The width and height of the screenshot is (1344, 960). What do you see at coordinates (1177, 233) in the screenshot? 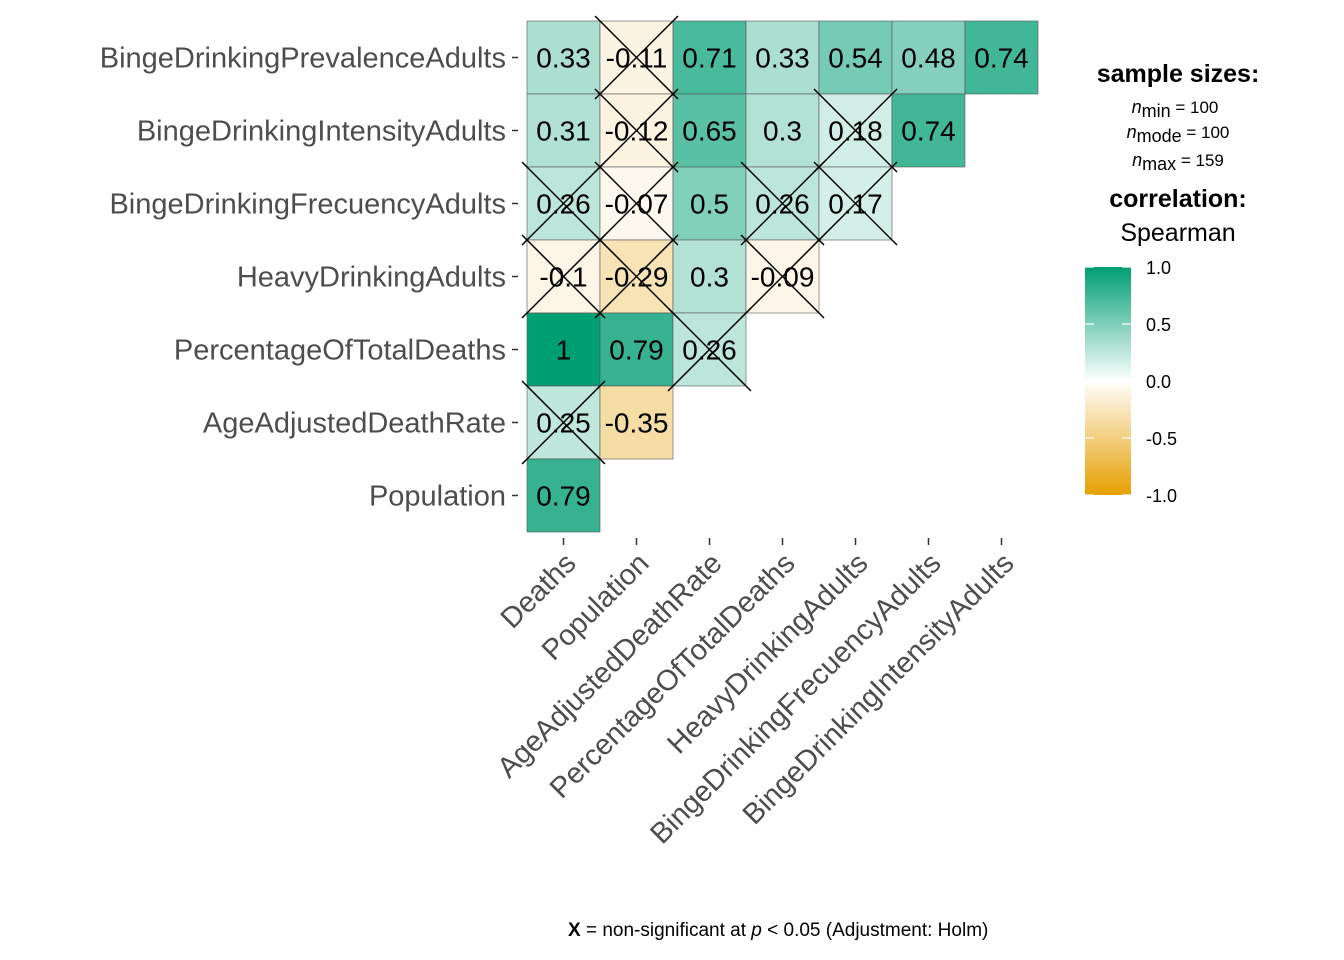
I see `legend-correlation-method: Spearman` at bounding box center [1177, 233].